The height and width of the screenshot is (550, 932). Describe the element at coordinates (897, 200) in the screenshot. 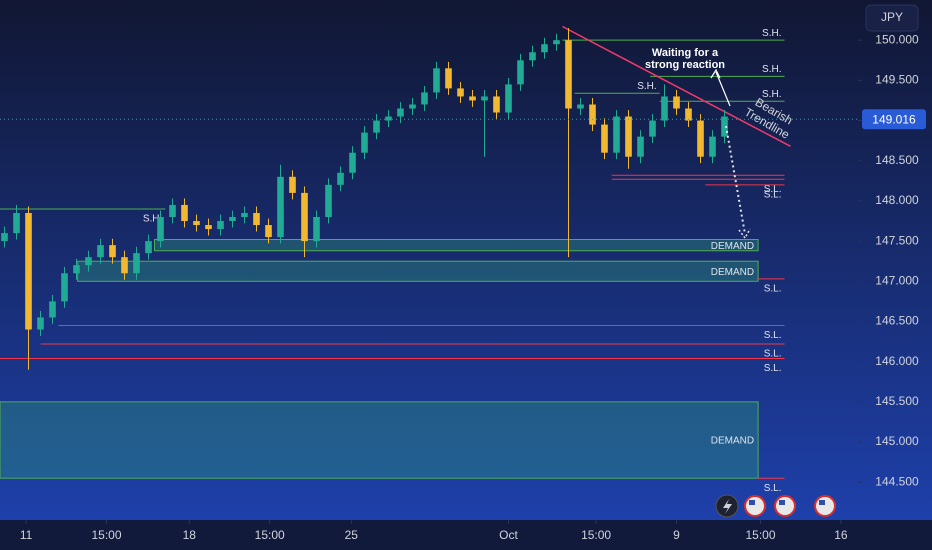

I see `y-tick-label: 148.000` at that location.